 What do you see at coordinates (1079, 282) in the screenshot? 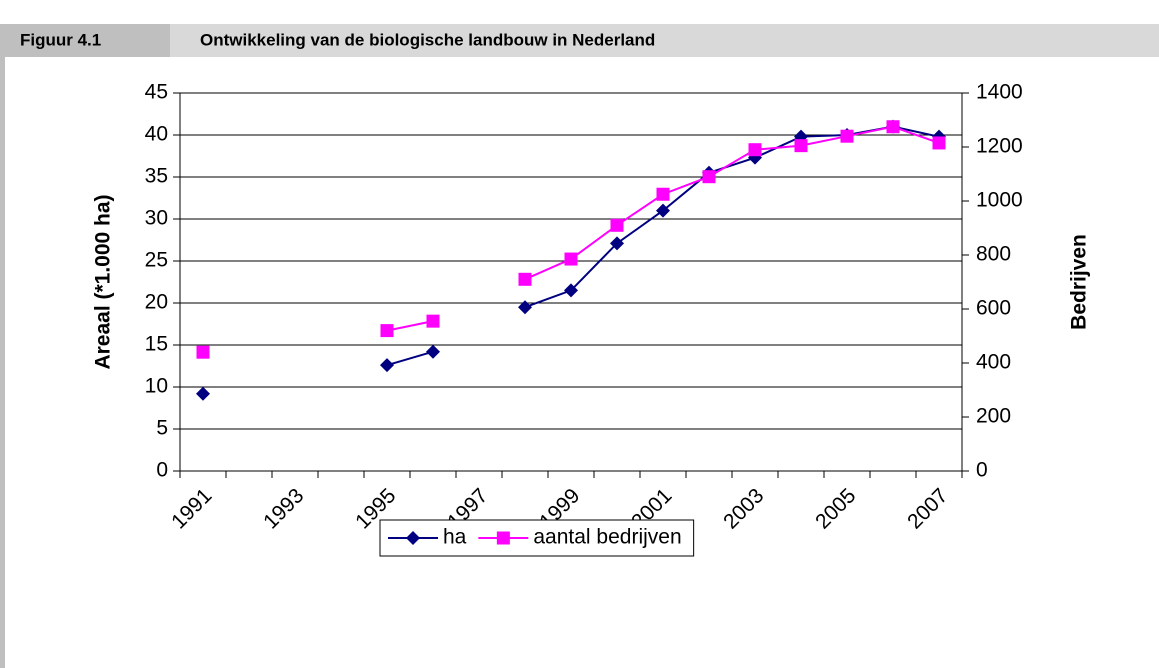
I see `y2-axis-title: Bedrijven` at bounding box center [1079, 282].